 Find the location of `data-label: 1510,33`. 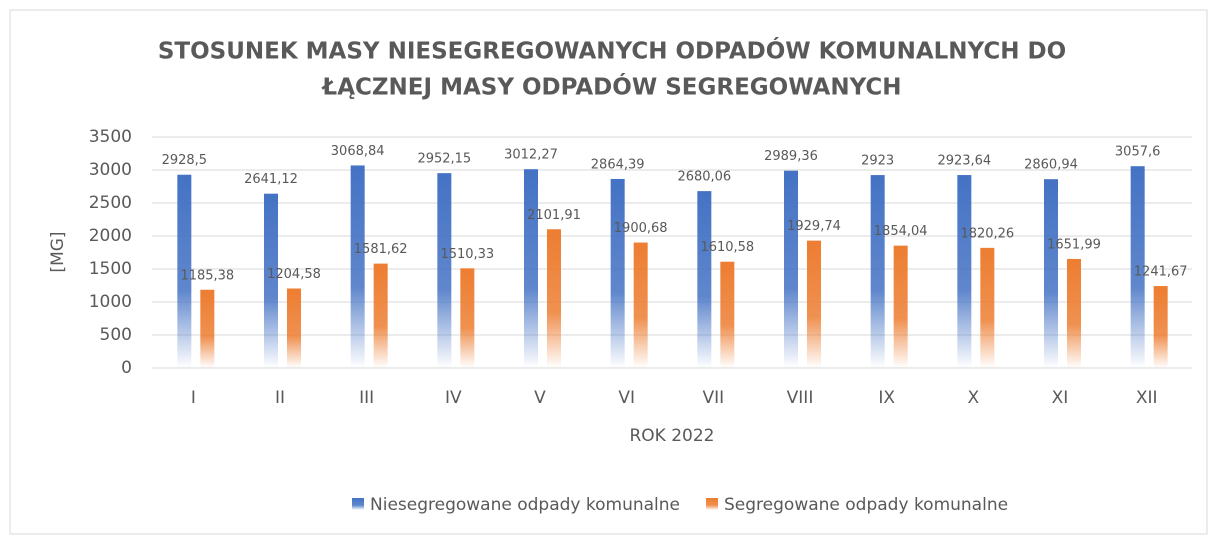

data-label: 1510,33 is located at coordinates (467, 254).